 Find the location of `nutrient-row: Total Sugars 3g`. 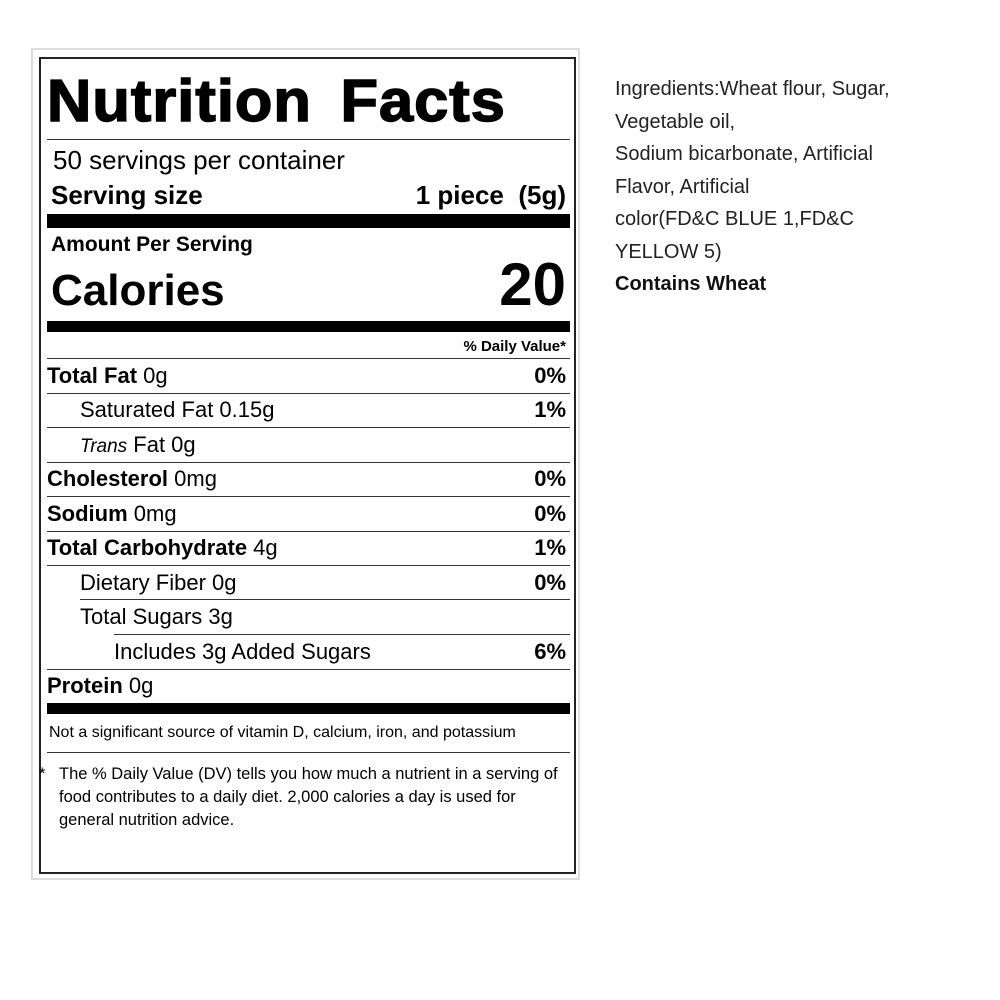

nutrient-row: Total Sugars 3g is located at coordinates (308, 617).